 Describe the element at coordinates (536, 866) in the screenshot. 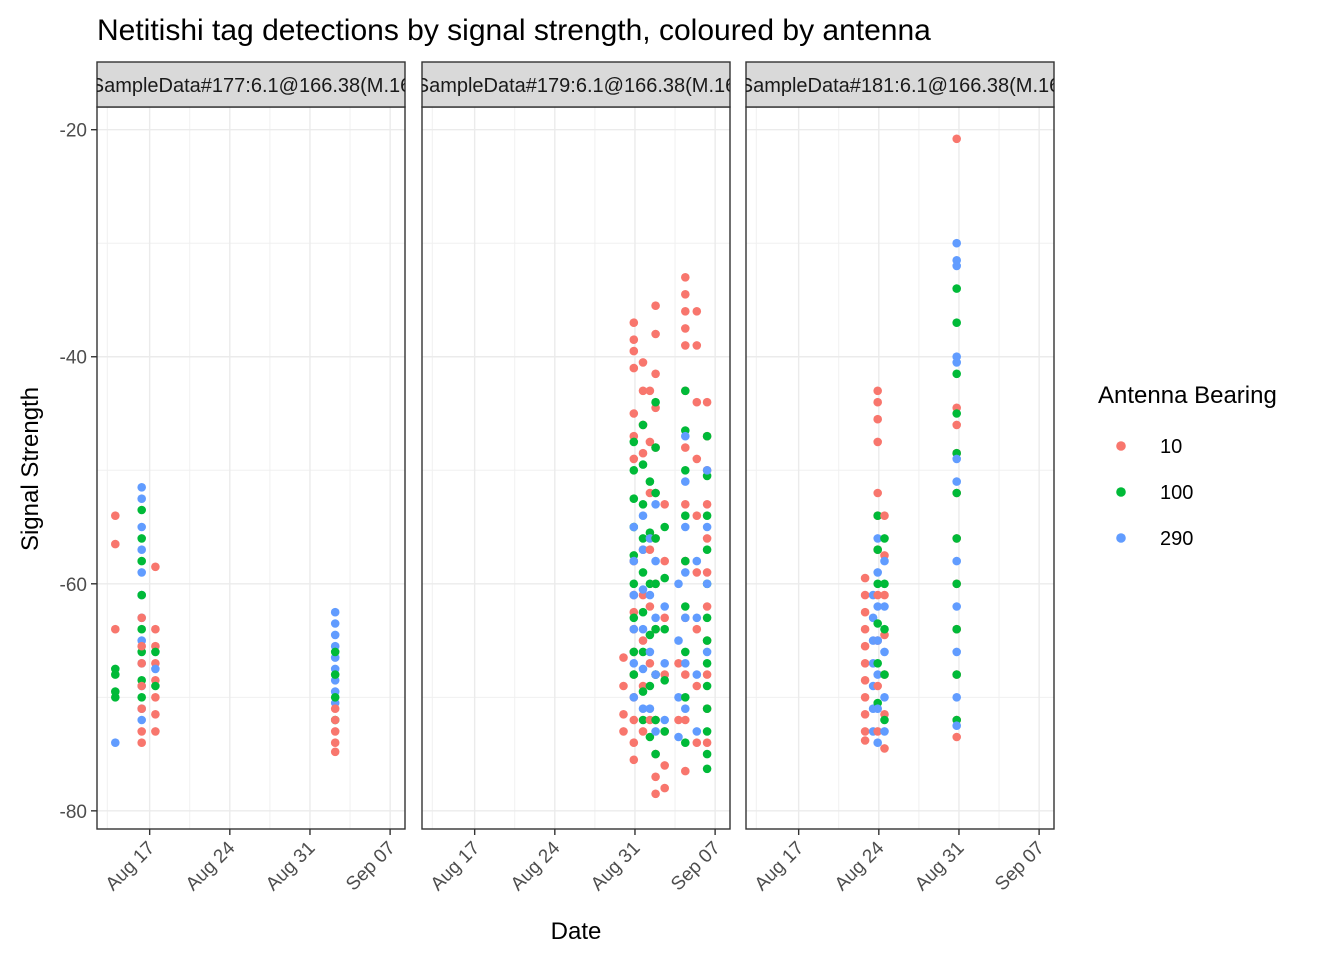

I see `x-tick-label: Aug 24` at that location.